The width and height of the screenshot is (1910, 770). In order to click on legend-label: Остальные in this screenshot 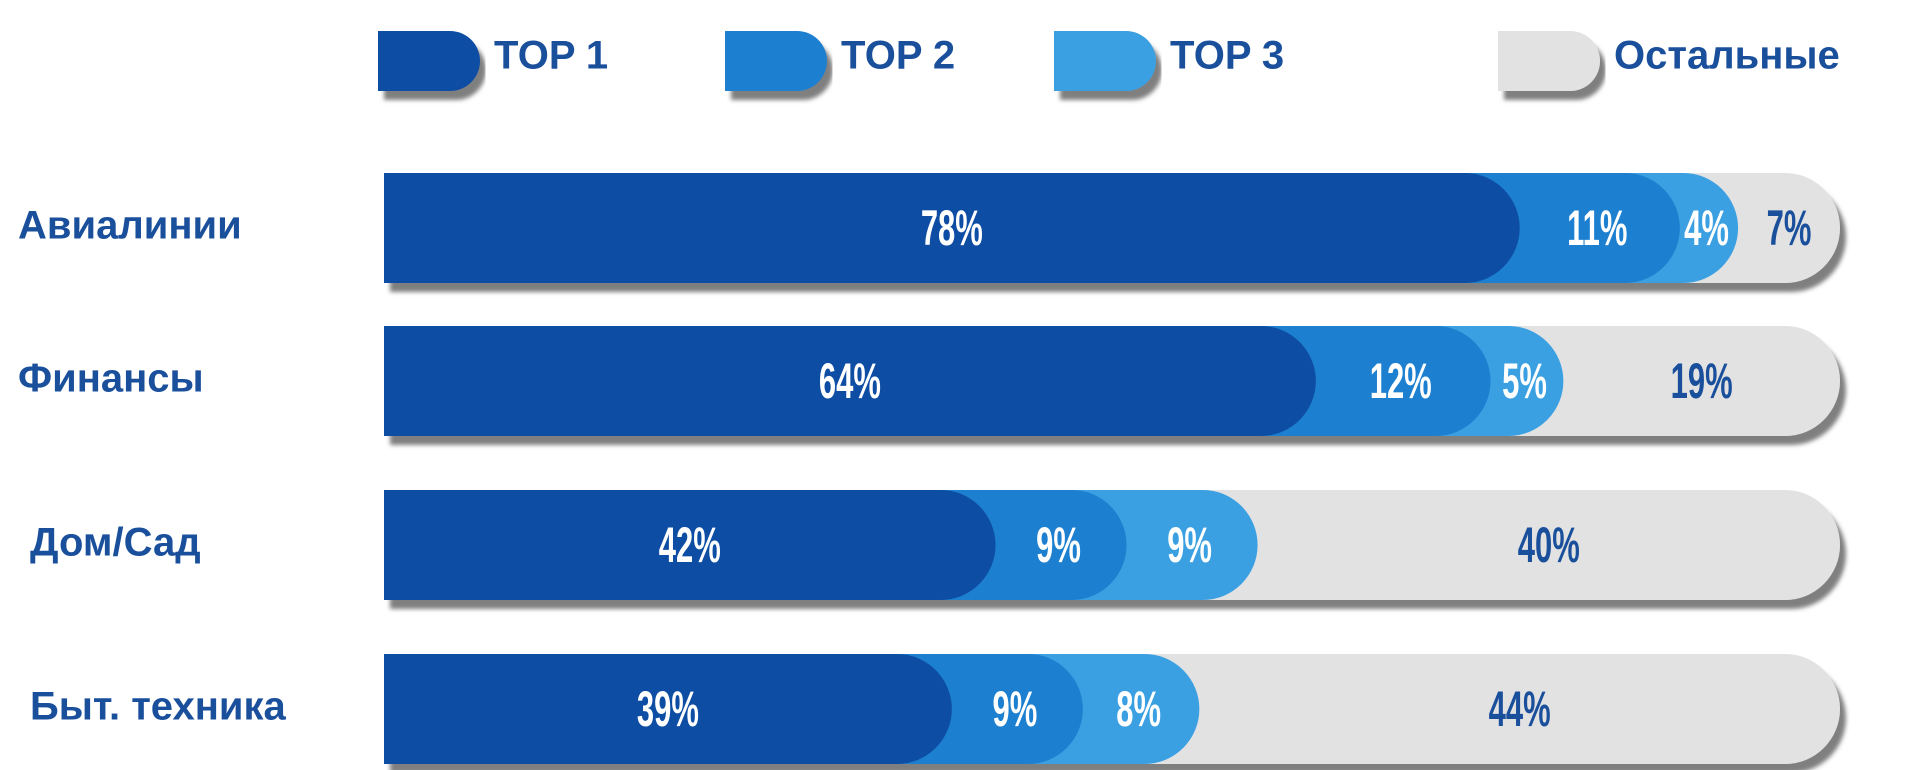, I will do `click(1727, 56)`.